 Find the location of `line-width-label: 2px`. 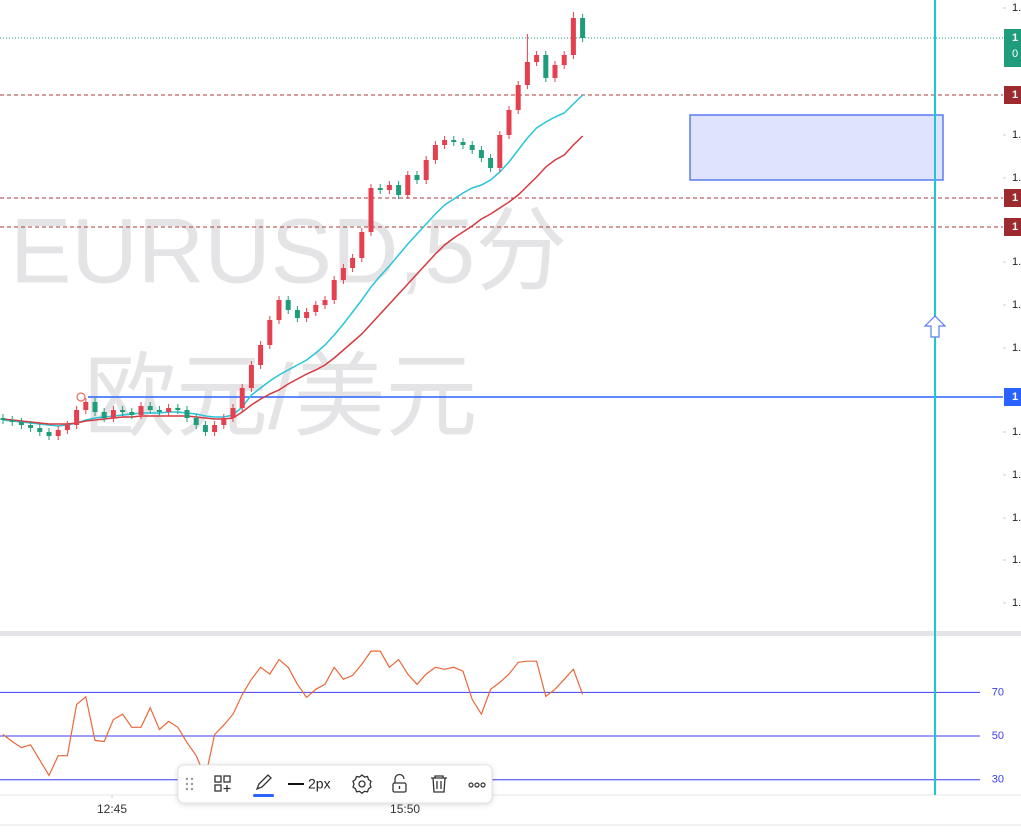

line-width-label: 2px is located at coordinates (319, 784).